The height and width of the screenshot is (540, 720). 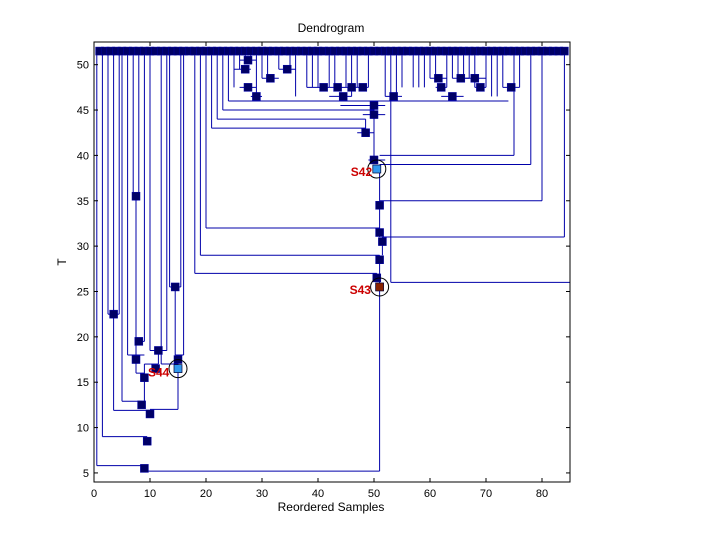 What do you see at coordinates (542, 494) in the screenshot?
I see `x-tick-label: 80` at bounding box center [542, 494].